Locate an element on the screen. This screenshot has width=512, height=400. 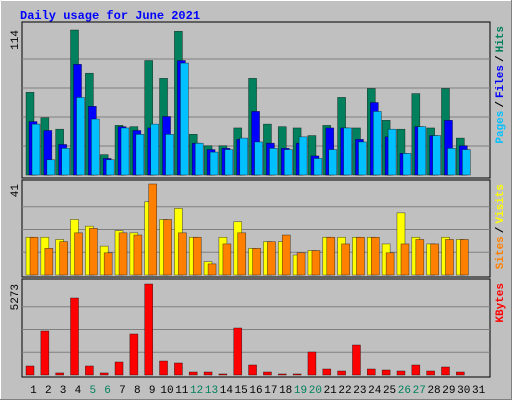
x-tick-label: 8 is located at coordinates (137, 391).